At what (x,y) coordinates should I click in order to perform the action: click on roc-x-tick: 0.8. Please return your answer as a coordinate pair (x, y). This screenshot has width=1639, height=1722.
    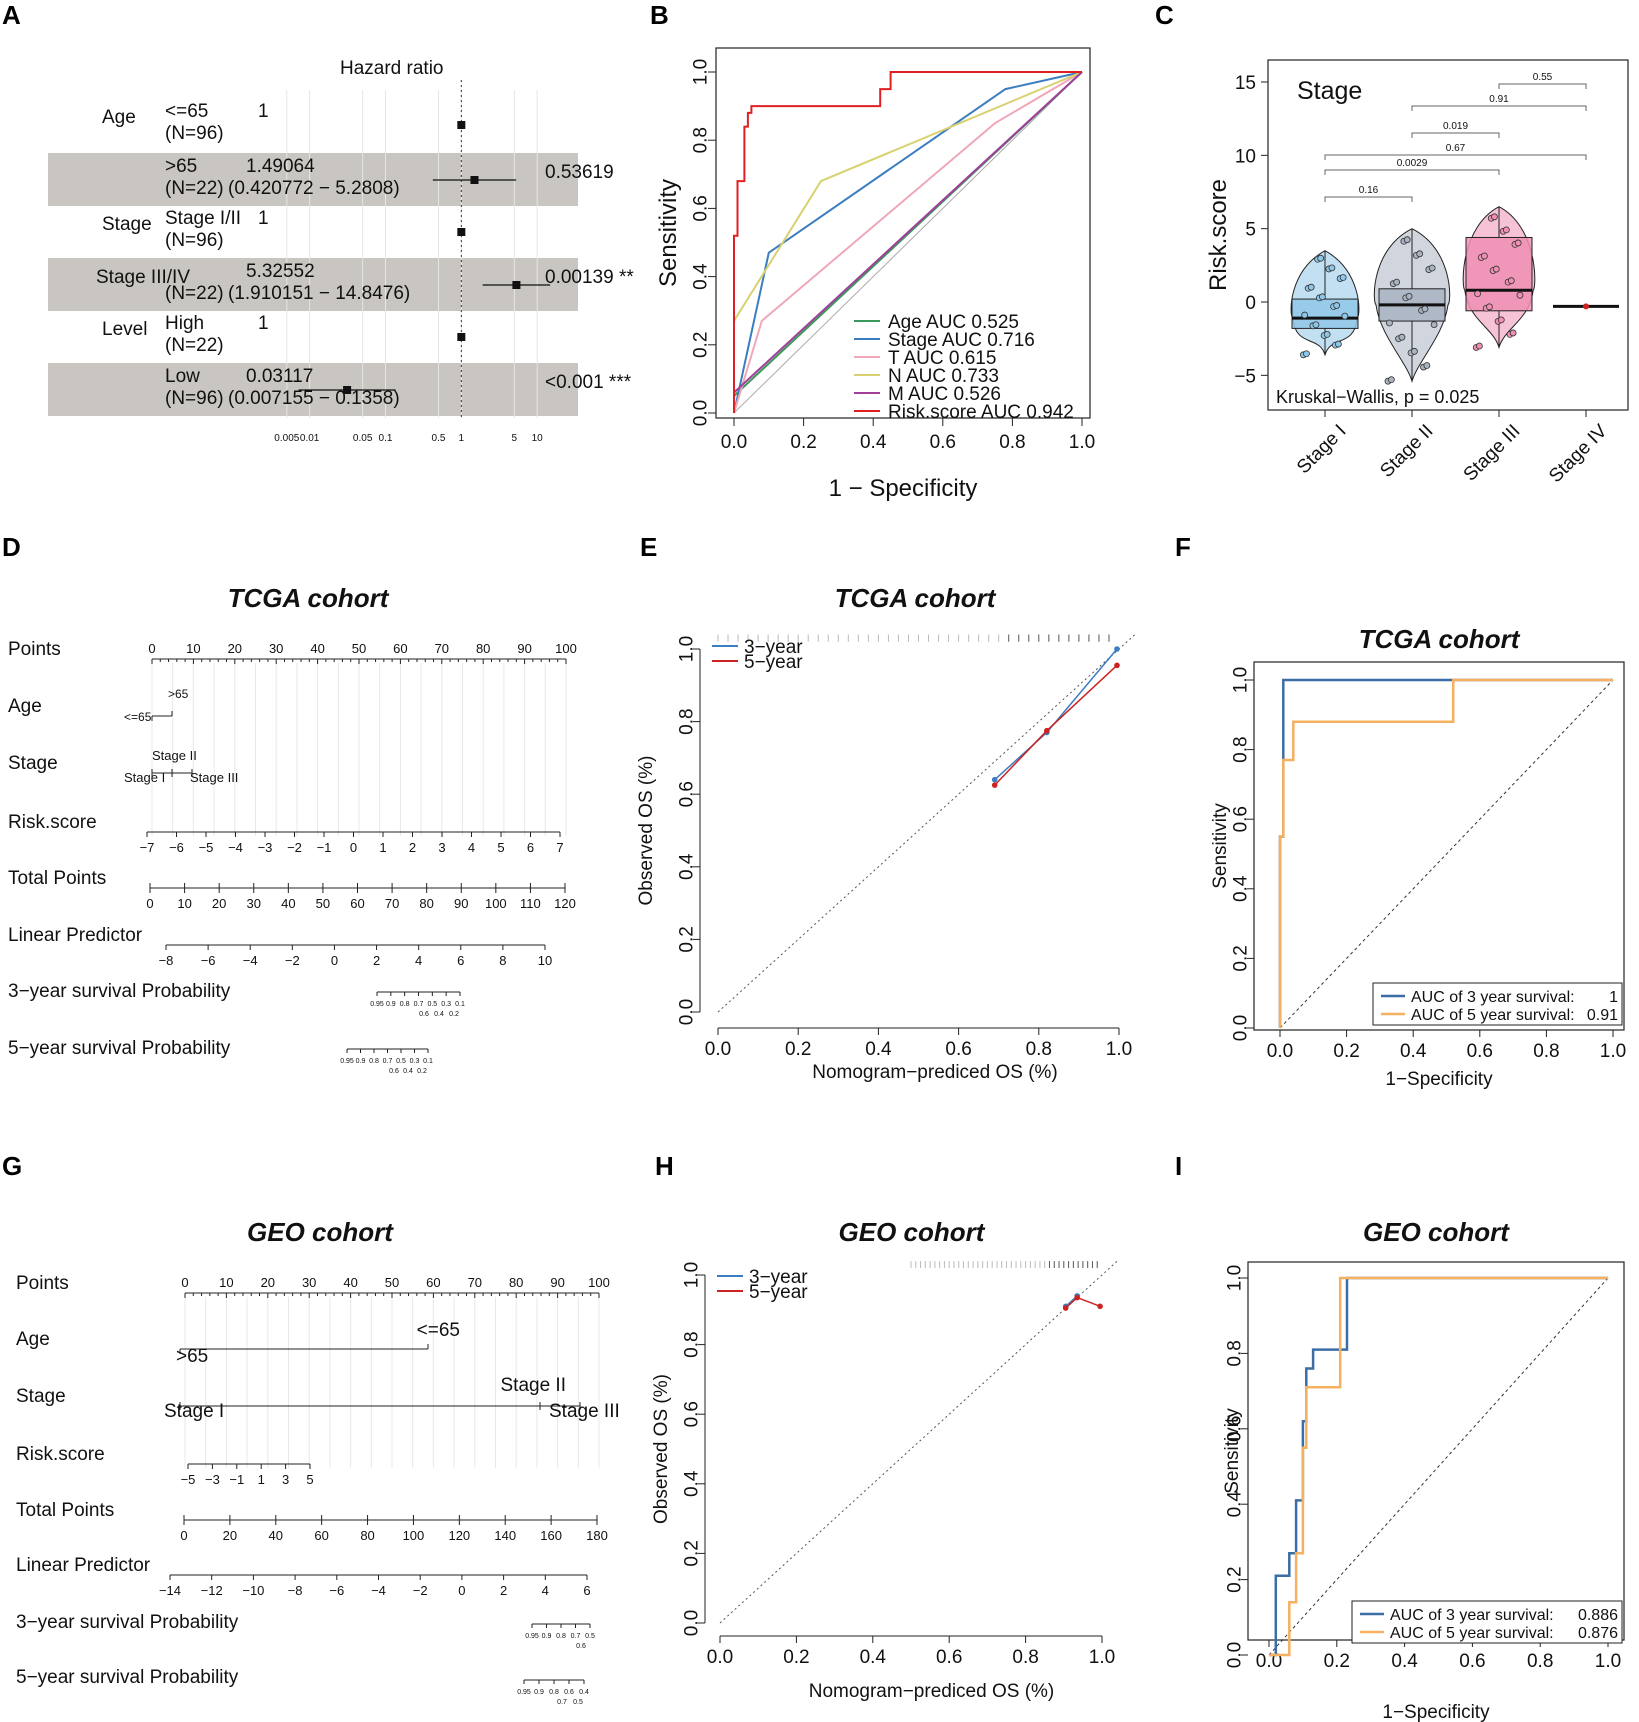
    Looking at the image, I should click on (1540, 1661).